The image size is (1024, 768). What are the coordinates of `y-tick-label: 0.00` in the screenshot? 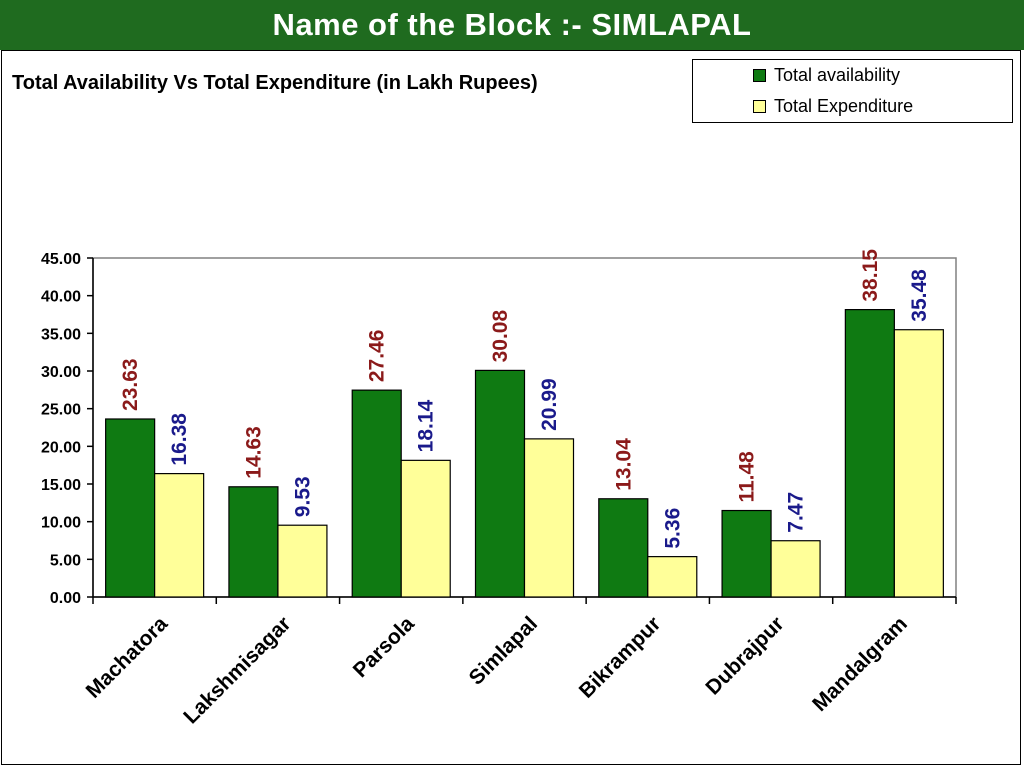 It's located at (65, 598).